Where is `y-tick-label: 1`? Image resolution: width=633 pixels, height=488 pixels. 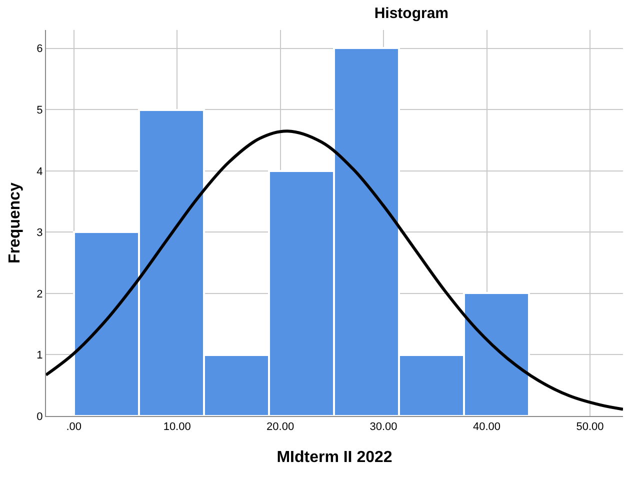
y-tick-label: 1 is located at coordinates (39, 356).